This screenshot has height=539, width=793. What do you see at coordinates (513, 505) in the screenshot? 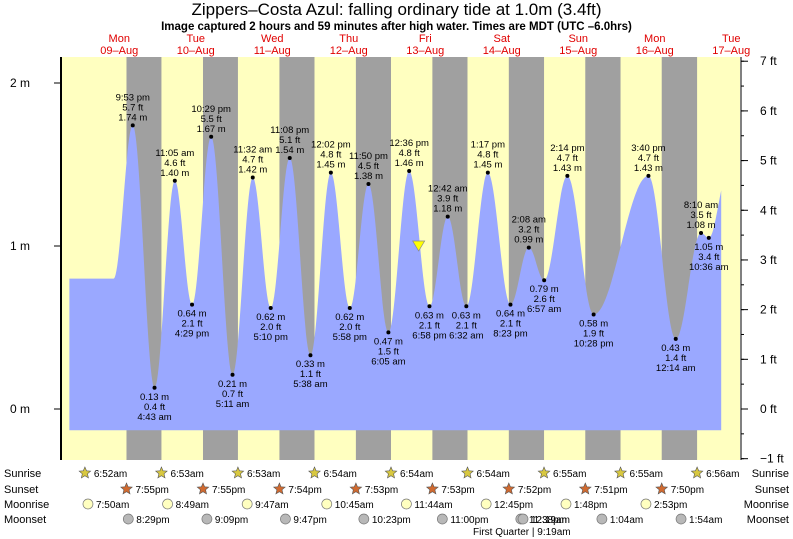
I see `moonrise-time: 12:45pm` at bounding box center [513, 505].